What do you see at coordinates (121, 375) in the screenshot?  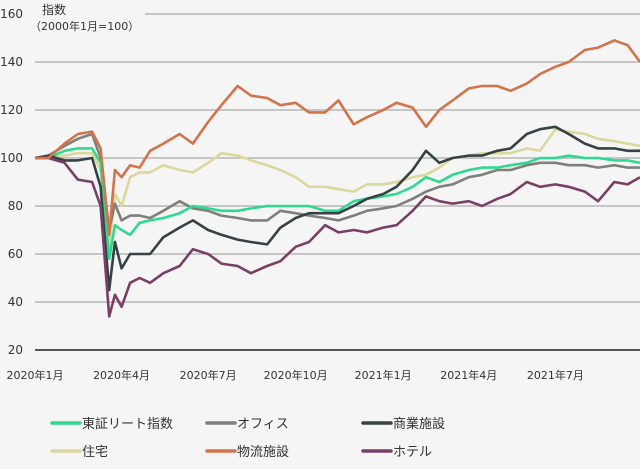 I see `x-tick-label: 2020年4月` at bounding box center [121, 375].